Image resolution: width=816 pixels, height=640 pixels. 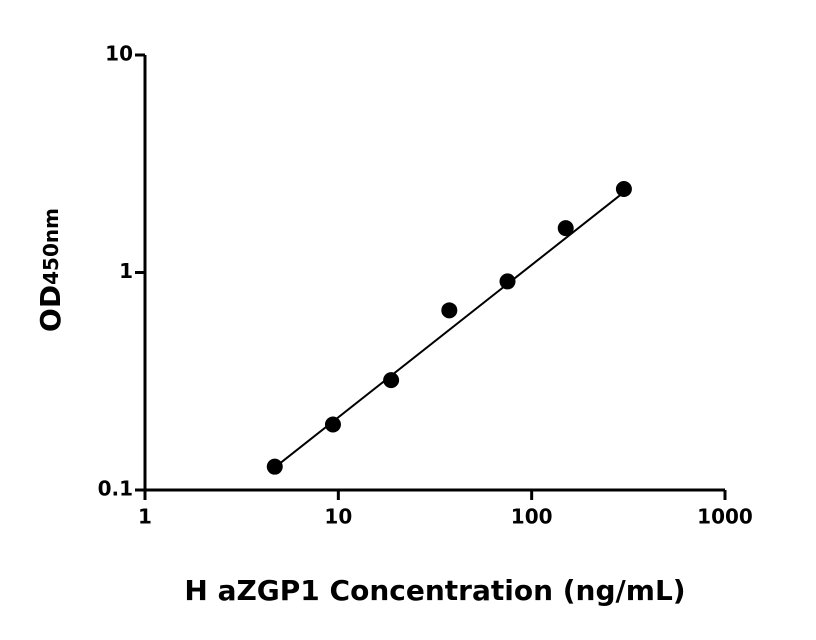 I want to click on y-axis-title: OD450nm, so click(x=50, y=270).